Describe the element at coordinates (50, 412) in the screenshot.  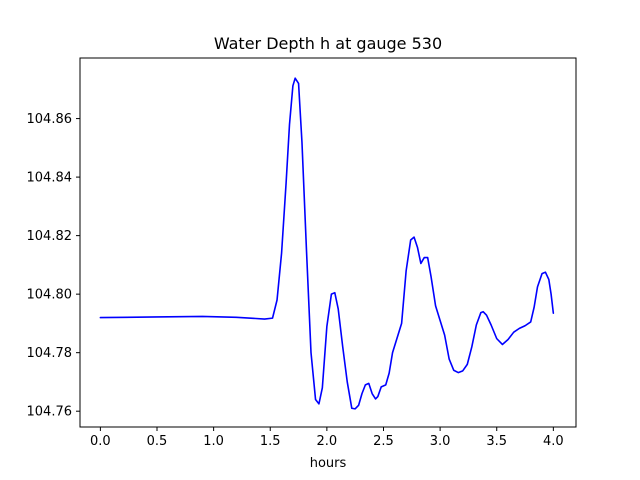
I see `y-tick-label: 104.76` at that location.